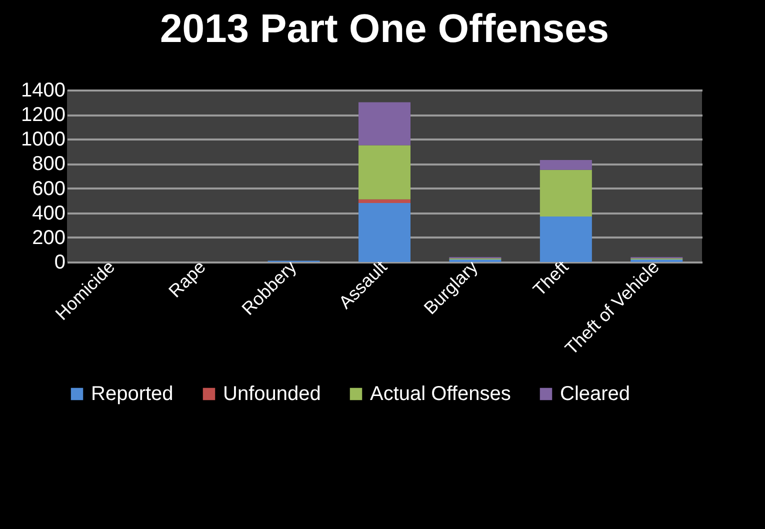 The height and width of the screenshot is (529, 765). Describe the element at coordinates (43, 91) in the screenshot. I see `y-tick-label: 1400` at that location.